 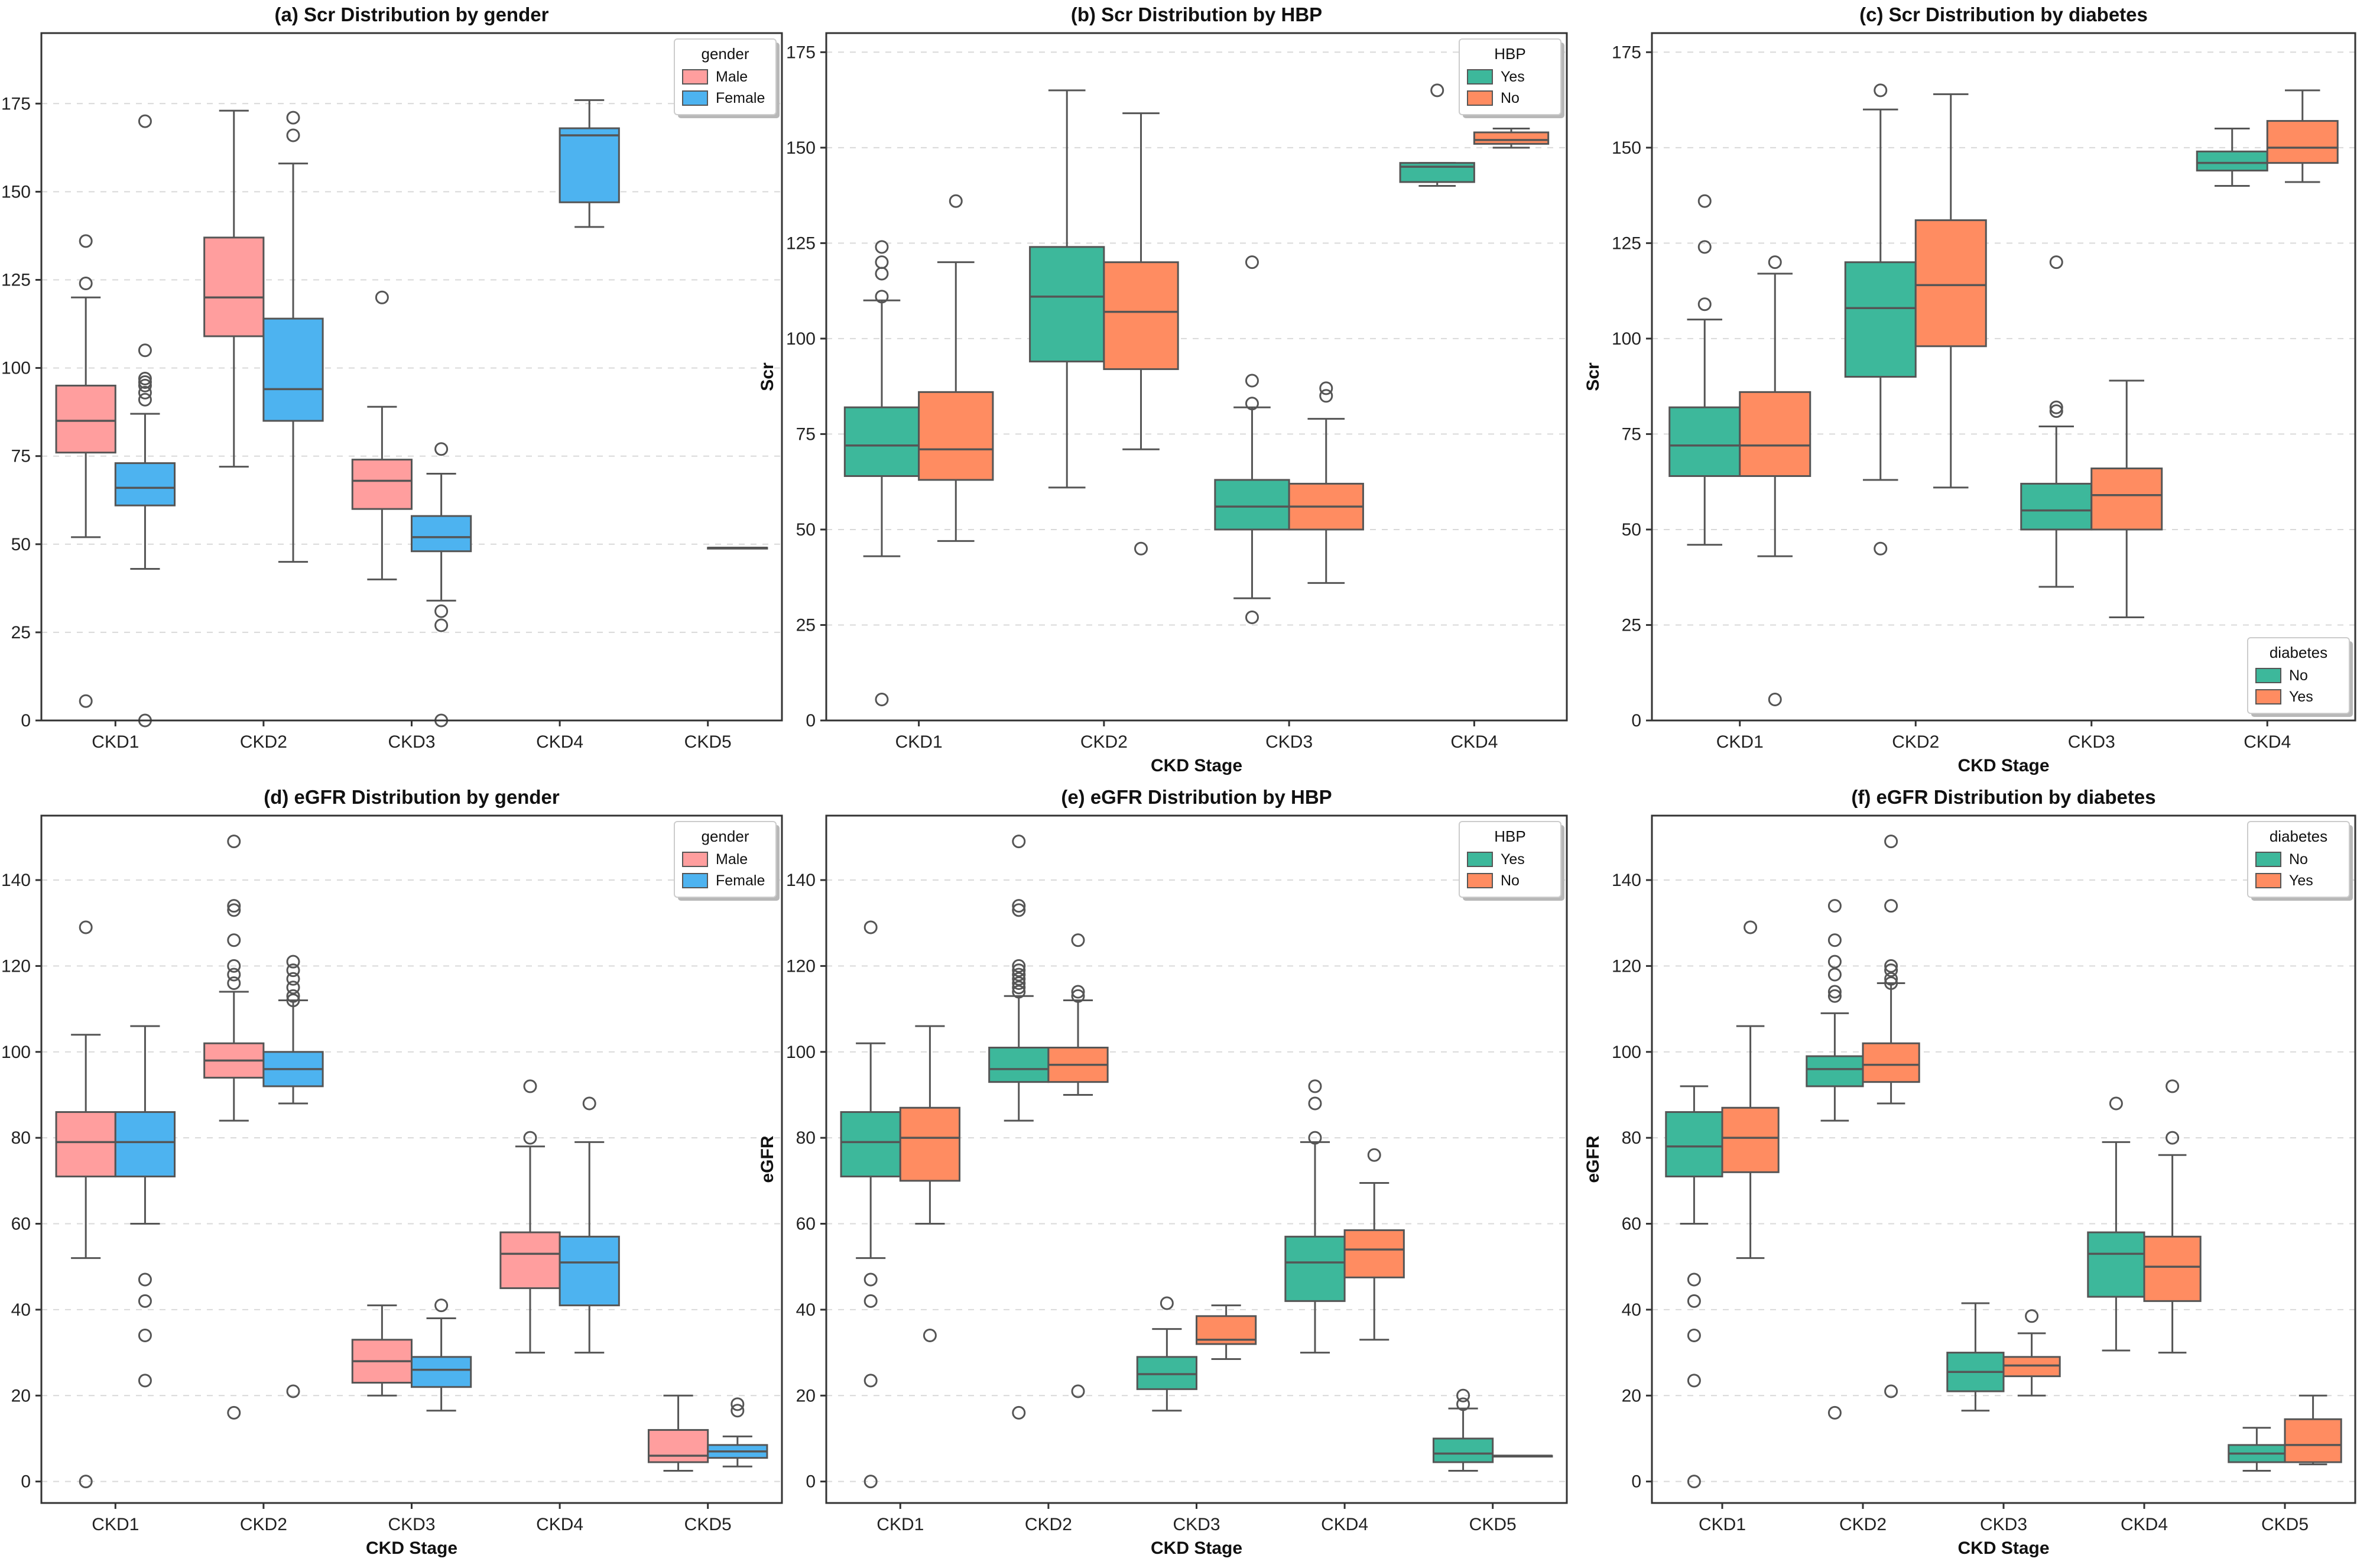 What do you see at coordinates (930, 1184) in the screenshot?
I see `box-no-ckd1` at bounding box center [930, 1184].